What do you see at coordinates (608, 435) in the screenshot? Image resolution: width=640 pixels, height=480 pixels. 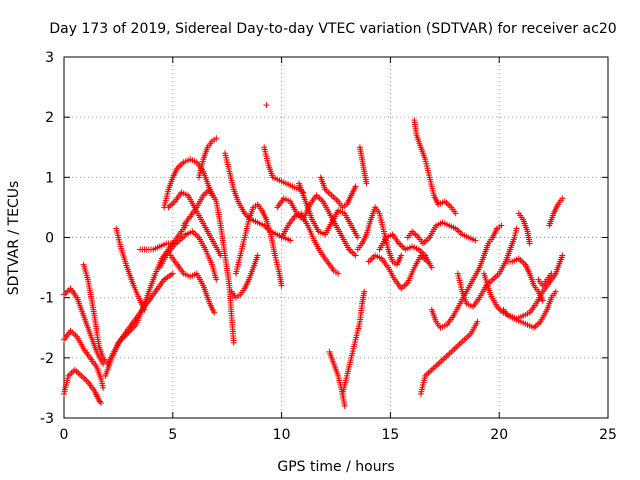 I see `x-tick-label: 25` at bounding box center [608, 435].